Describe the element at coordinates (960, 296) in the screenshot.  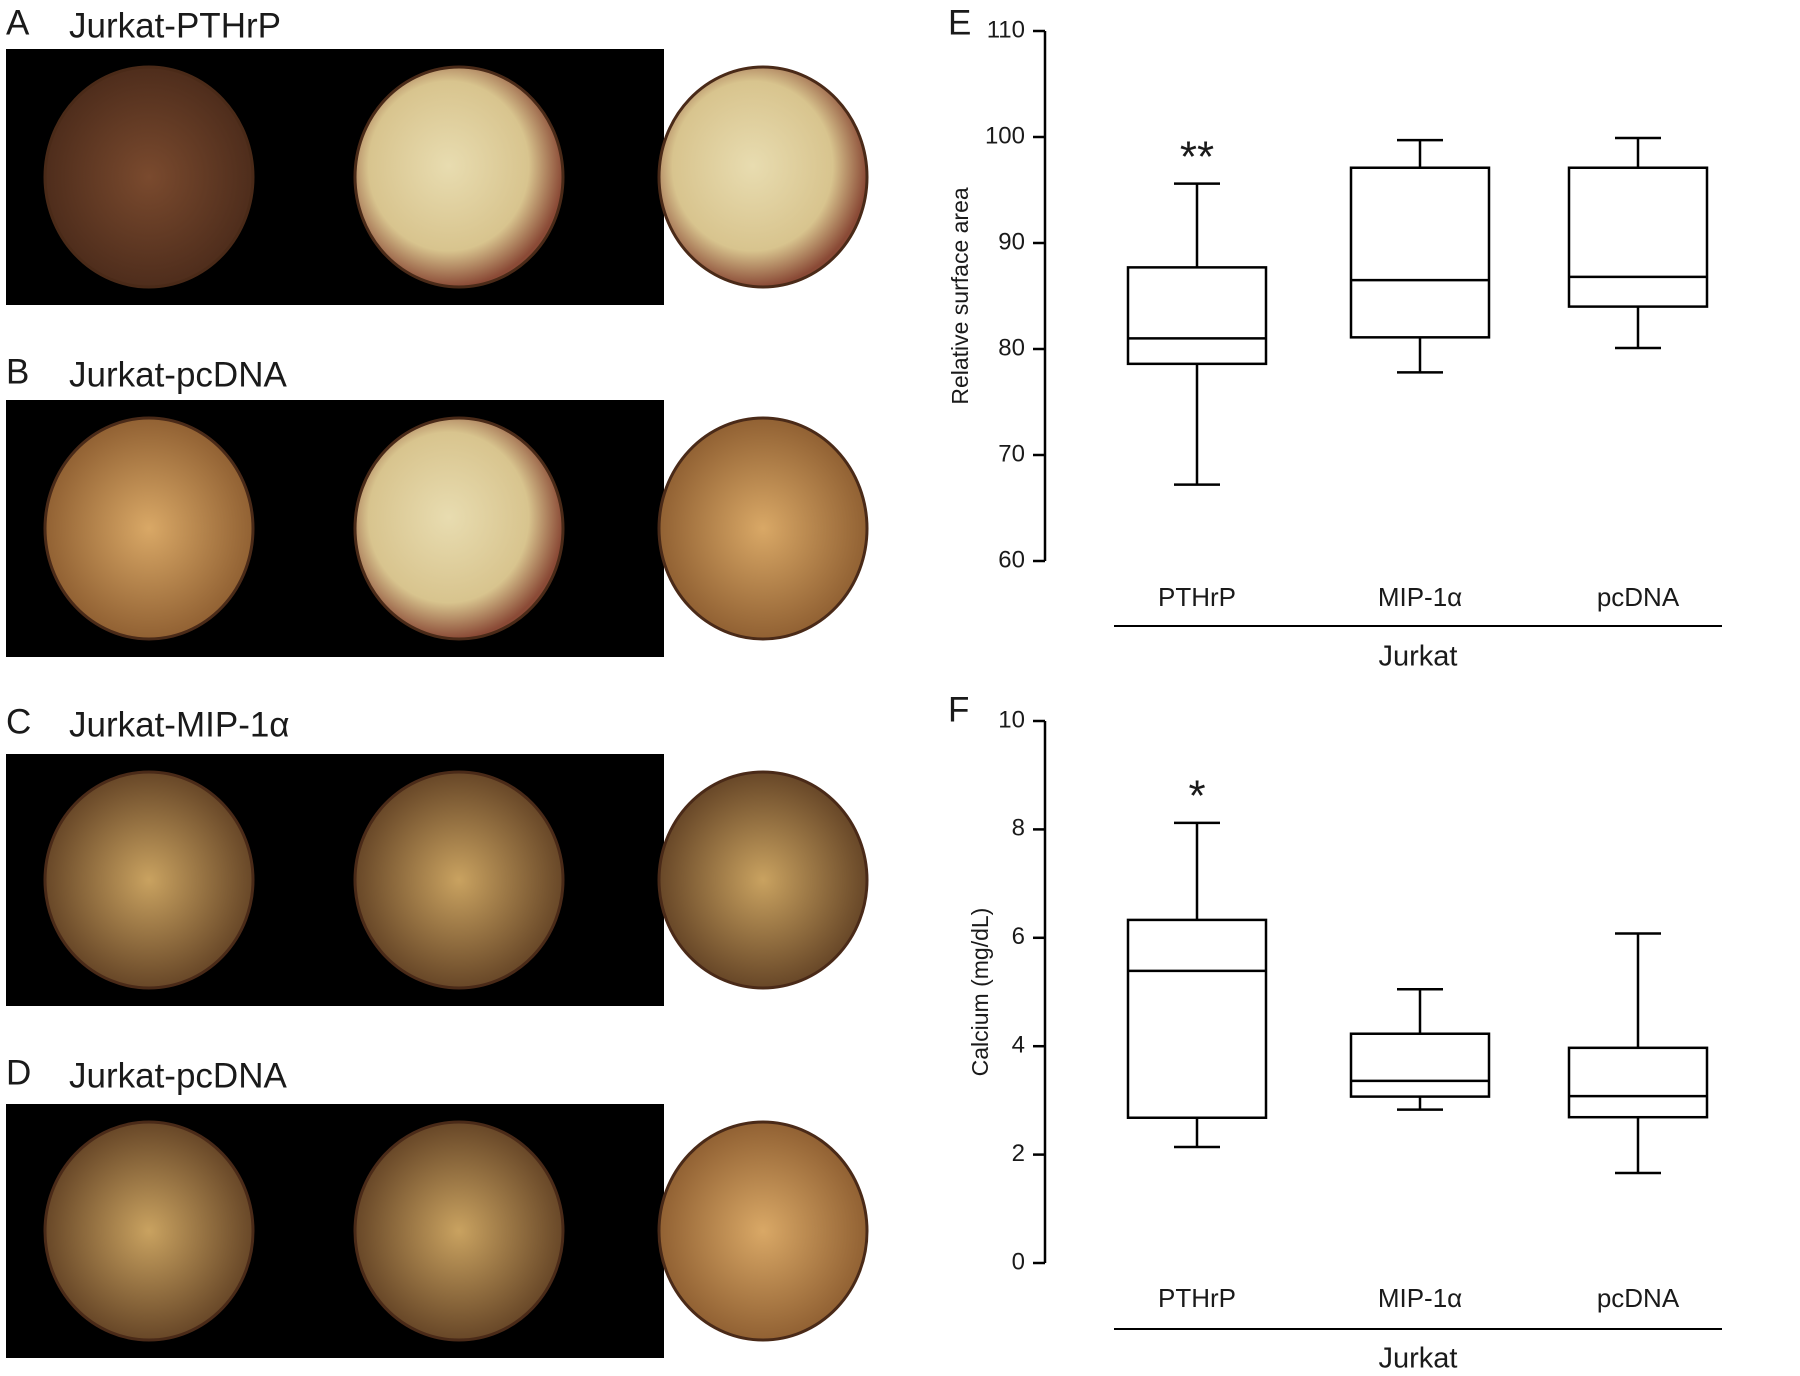
I see `y-axis-title: Relative surface area` at that location.